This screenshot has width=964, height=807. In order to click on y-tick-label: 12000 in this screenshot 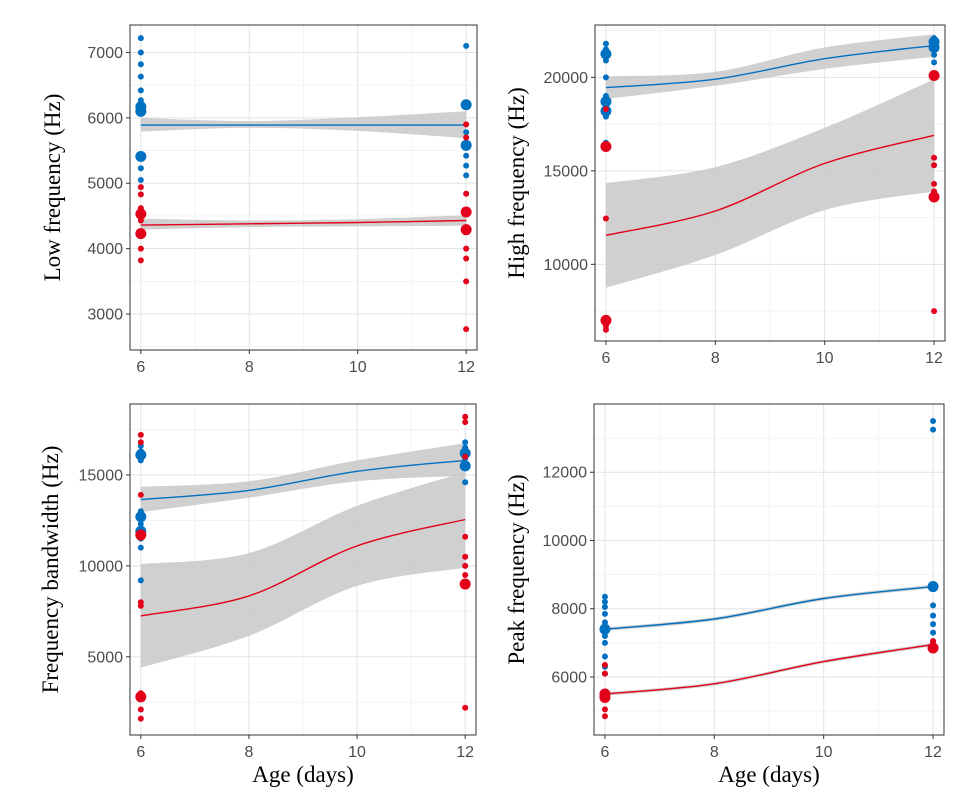, I will do `click(565, 473)`.